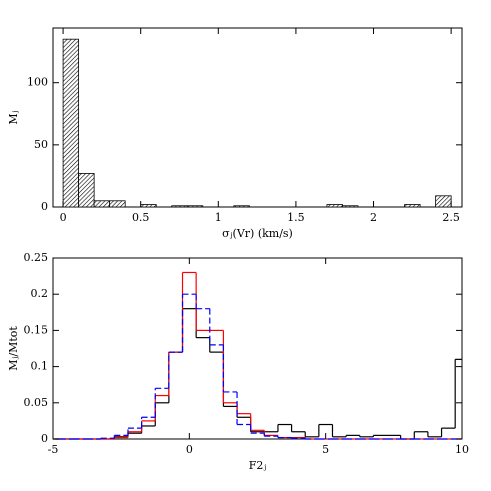 The image size is (491, 491). I want to click on x-tick-label: 1, so click(218, 217).